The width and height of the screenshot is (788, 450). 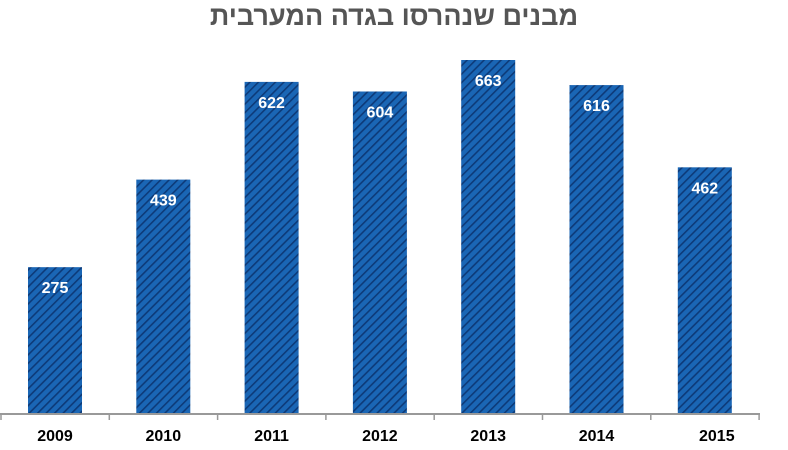 What do you see at coordinates (488, 237) in the screenshot?
I see `bar-2013` at bounding box center [488, 237].